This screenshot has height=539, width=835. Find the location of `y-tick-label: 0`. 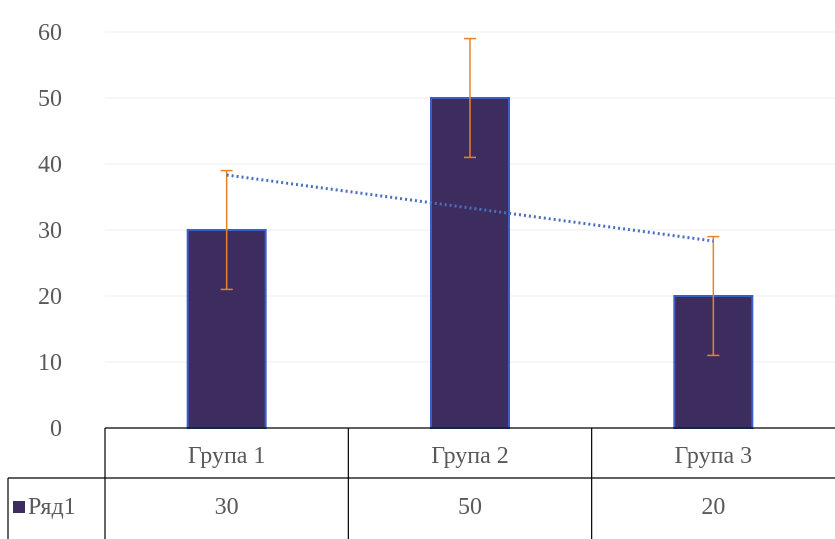

y-tick-label: 0 is located at coordinates (56, 429).